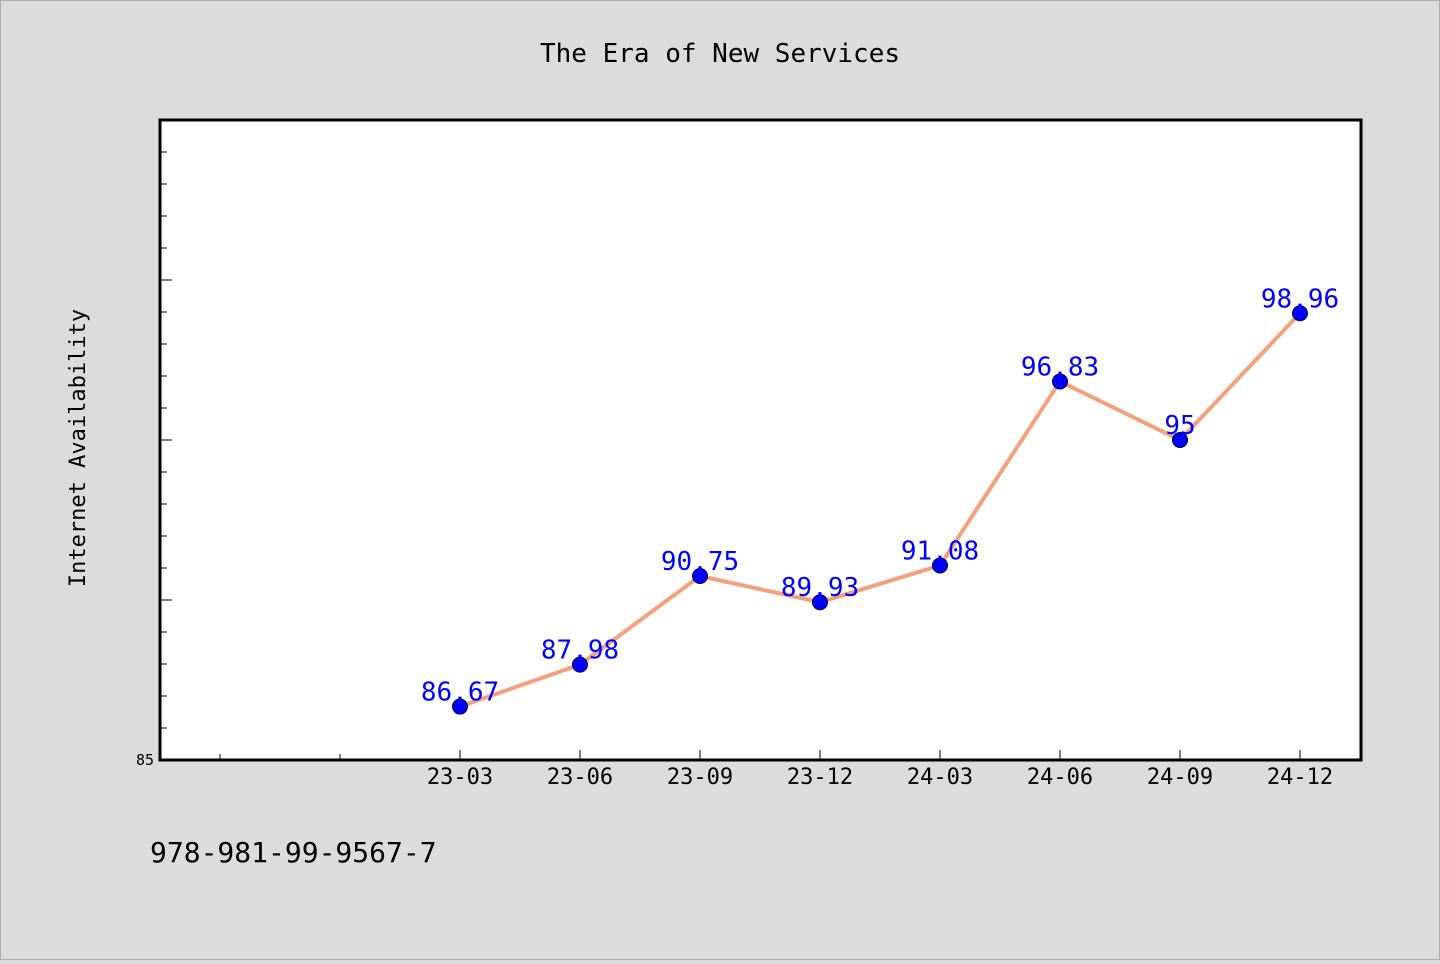  I want to click on footer-isbn: 978-981-99-9567-7, so click(293, 852).